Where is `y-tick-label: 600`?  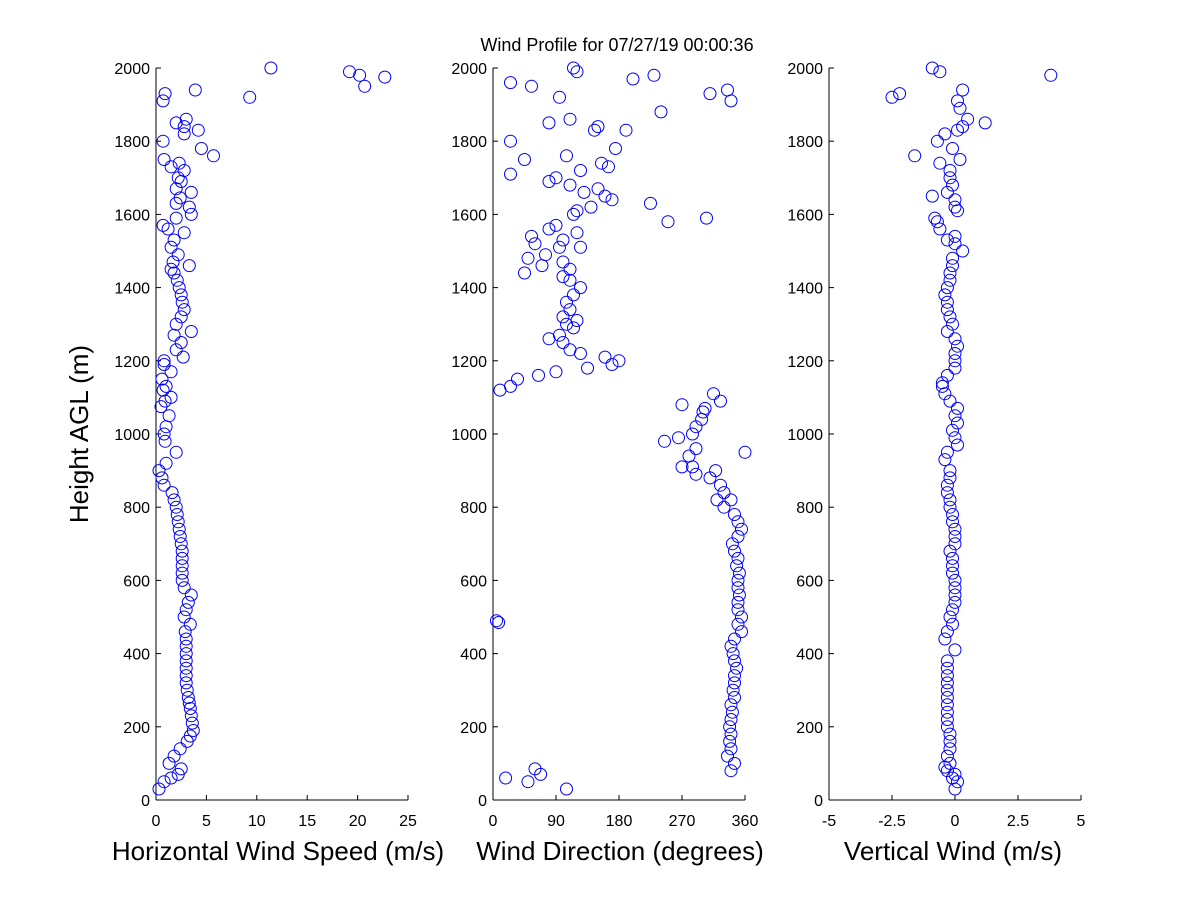 y-tick-label: 600 is located at coordinates (136, 581).